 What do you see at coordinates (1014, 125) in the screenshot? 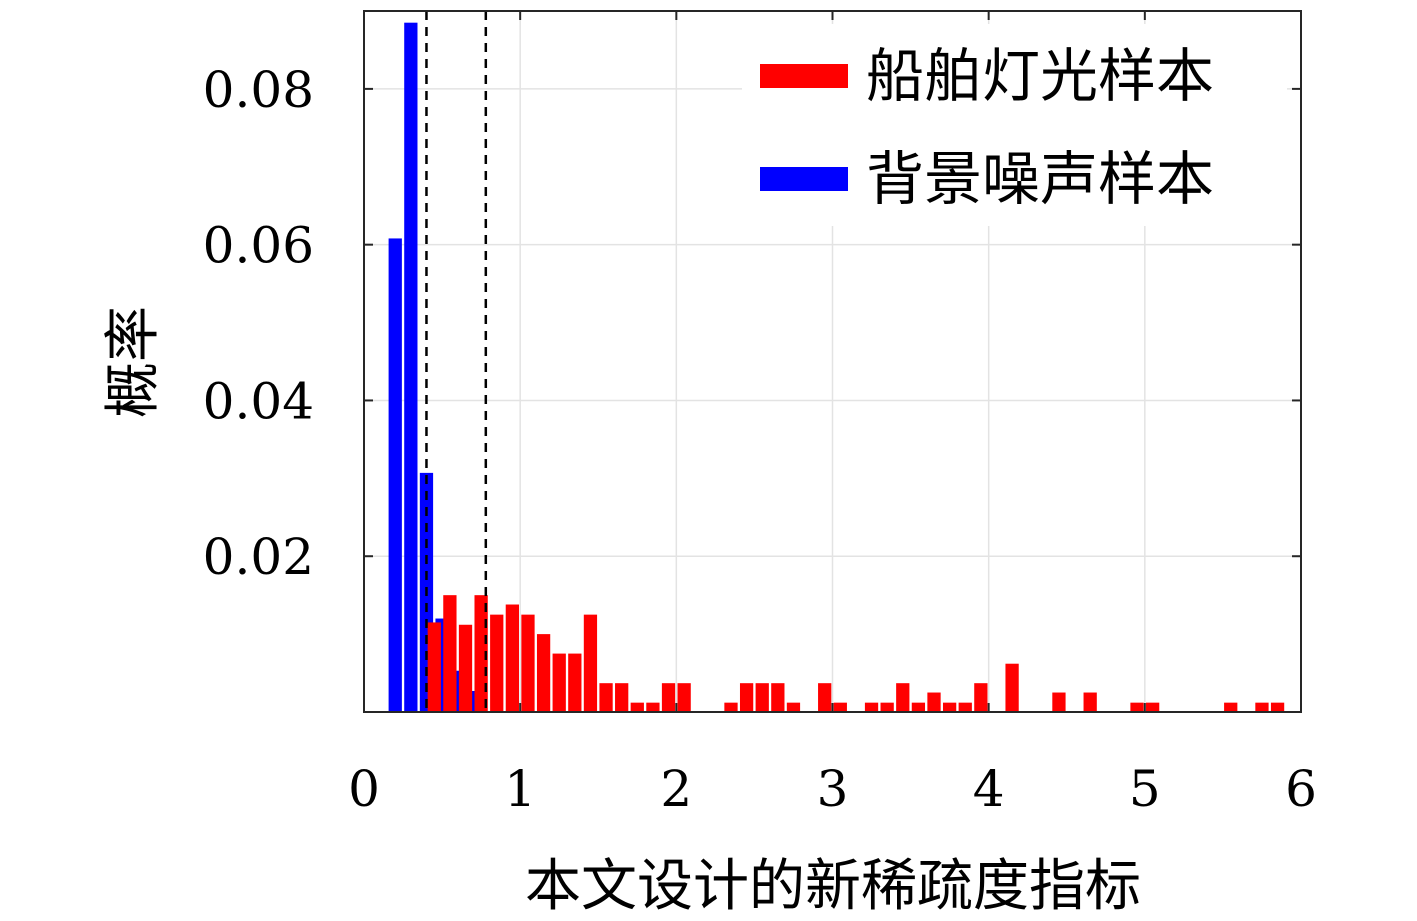
I see `legend-background` at bounding box center [1014, 125].